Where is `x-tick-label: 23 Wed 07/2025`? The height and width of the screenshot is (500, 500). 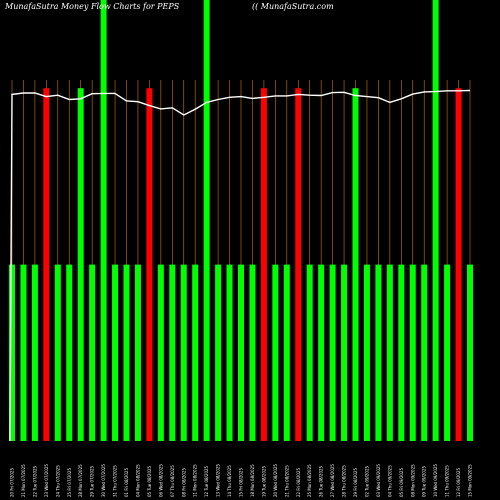 x-tick-label: 23 Wed 07/2025 is located at coordinates (46, 480).